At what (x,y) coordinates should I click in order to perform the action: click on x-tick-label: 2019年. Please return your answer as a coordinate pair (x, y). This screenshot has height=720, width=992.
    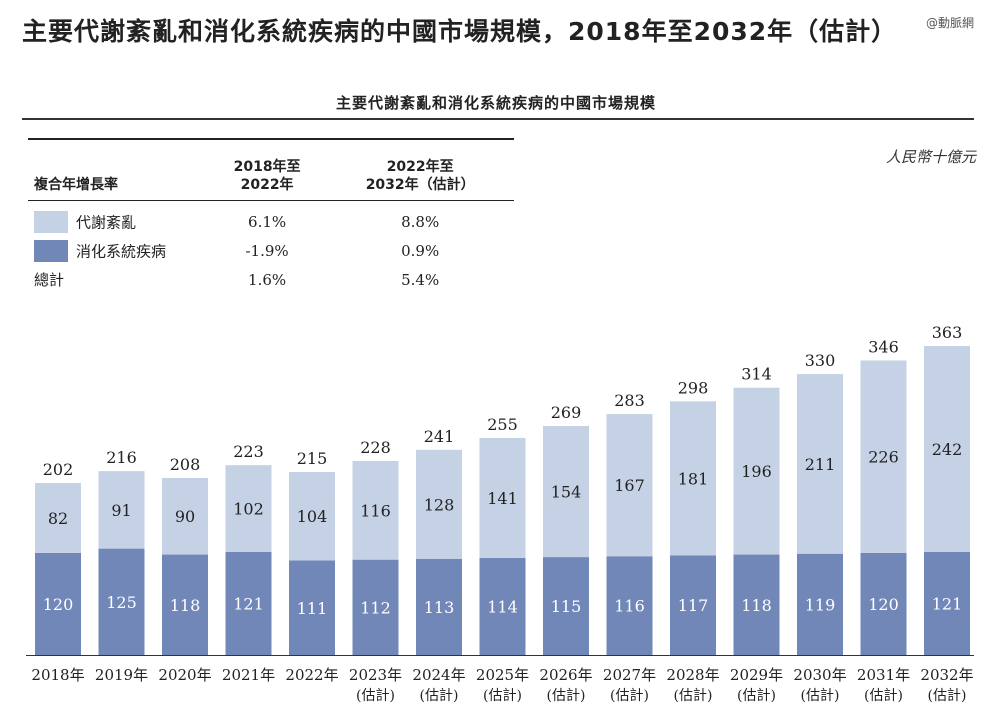
    Looking at the image, I should click on (121, 675).